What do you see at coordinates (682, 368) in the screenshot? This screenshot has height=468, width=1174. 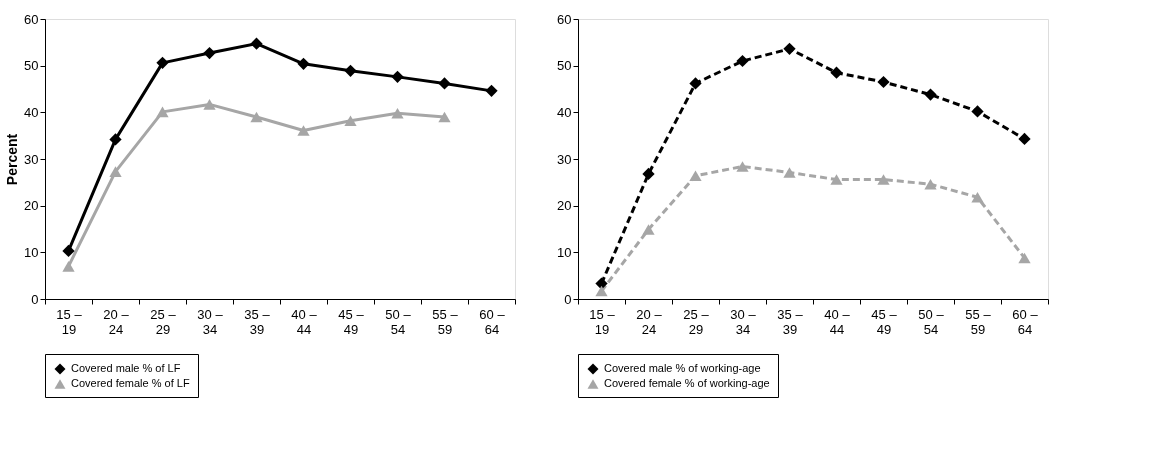 I see `legend-label: Covered male % of working-age` at bounding box center [682, 368].